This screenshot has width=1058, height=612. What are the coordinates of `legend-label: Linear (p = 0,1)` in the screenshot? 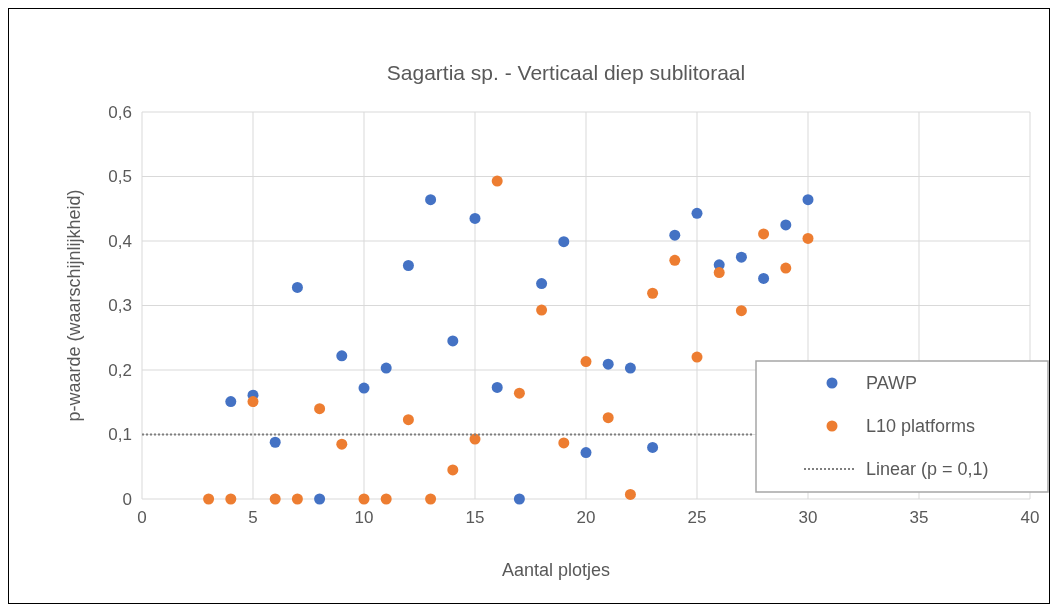 It's located at (927, 469).